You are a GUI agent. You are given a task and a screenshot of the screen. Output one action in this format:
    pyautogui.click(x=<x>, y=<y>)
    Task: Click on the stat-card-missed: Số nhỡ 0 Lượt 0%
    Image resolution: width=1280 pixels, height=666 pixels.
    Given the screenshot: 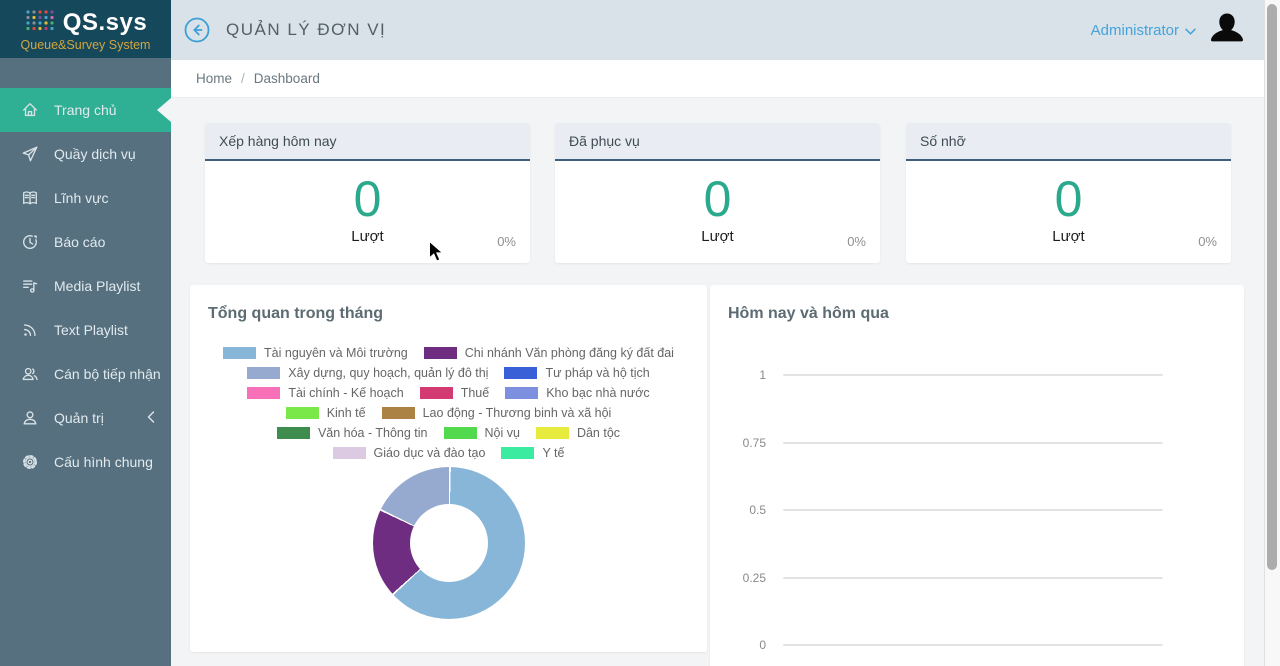 What is the action you would take?
    pyautogui.click(x=1068, y=193)
    